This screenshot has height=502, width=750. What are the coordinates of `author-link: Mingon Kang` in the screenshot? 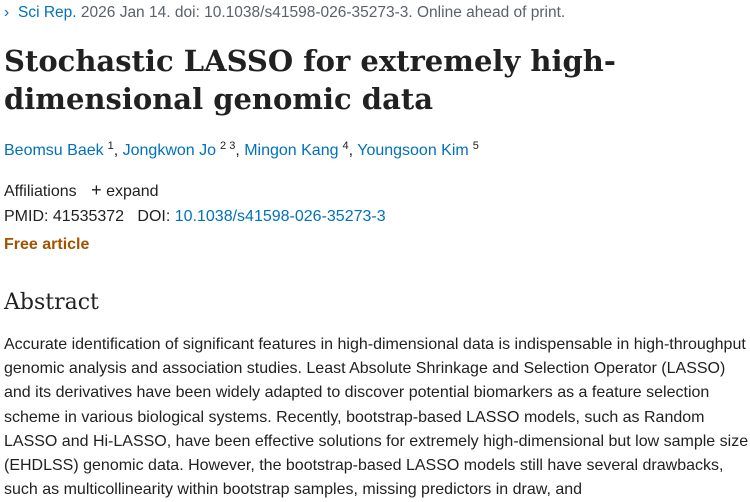 It's located at (291, 150).